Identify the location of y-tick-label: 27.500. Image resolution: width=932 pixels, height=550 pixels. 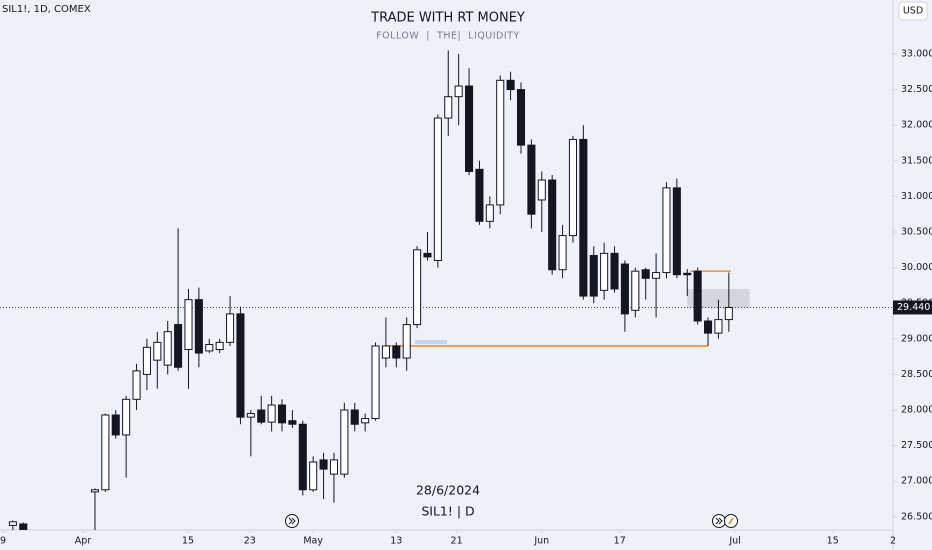
(916, 445).